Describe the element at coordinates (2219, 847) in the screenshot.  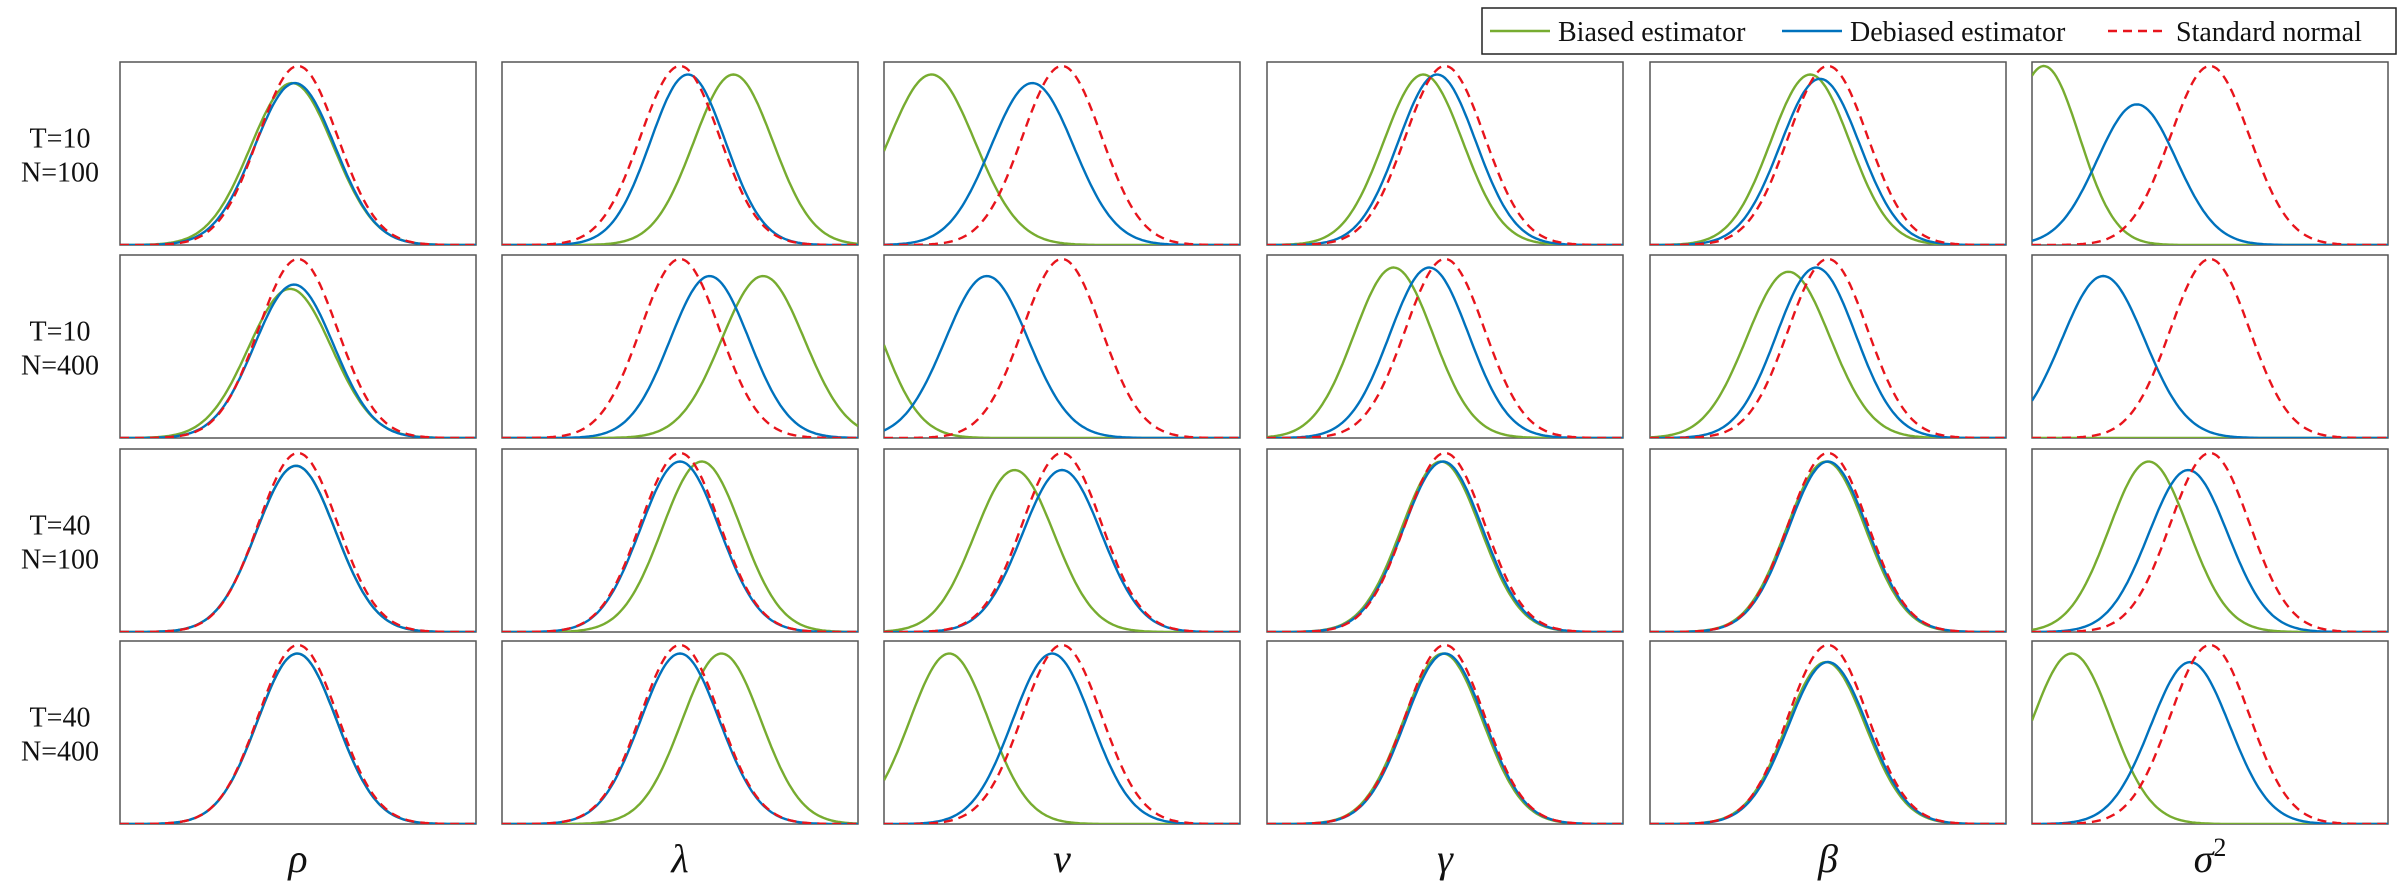
I see `column-label-superscript: 2` at that location.